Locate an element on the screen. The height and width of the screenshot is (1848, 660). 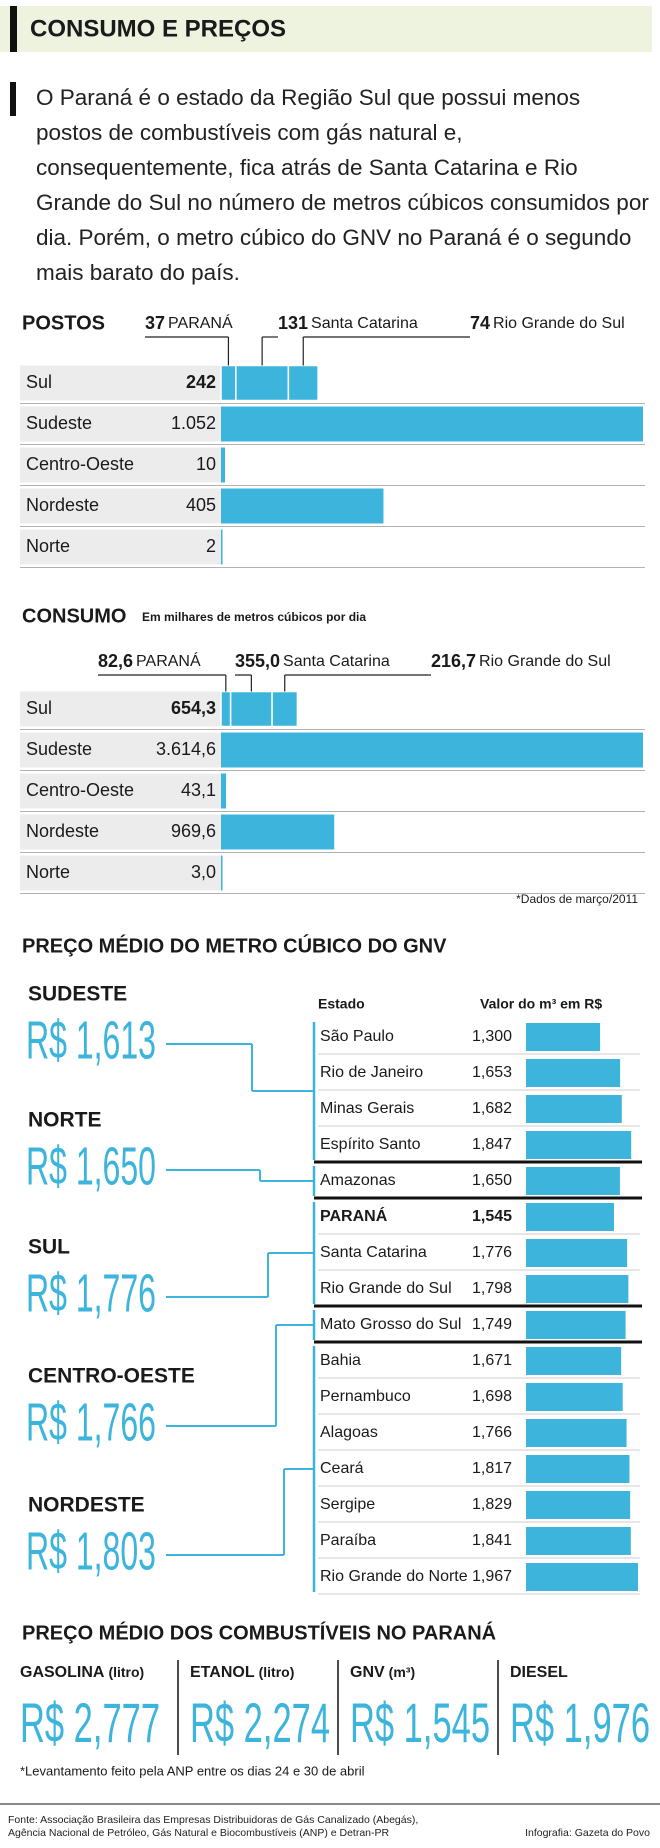
region-name: SUL is located at coordinates (49, 1247).